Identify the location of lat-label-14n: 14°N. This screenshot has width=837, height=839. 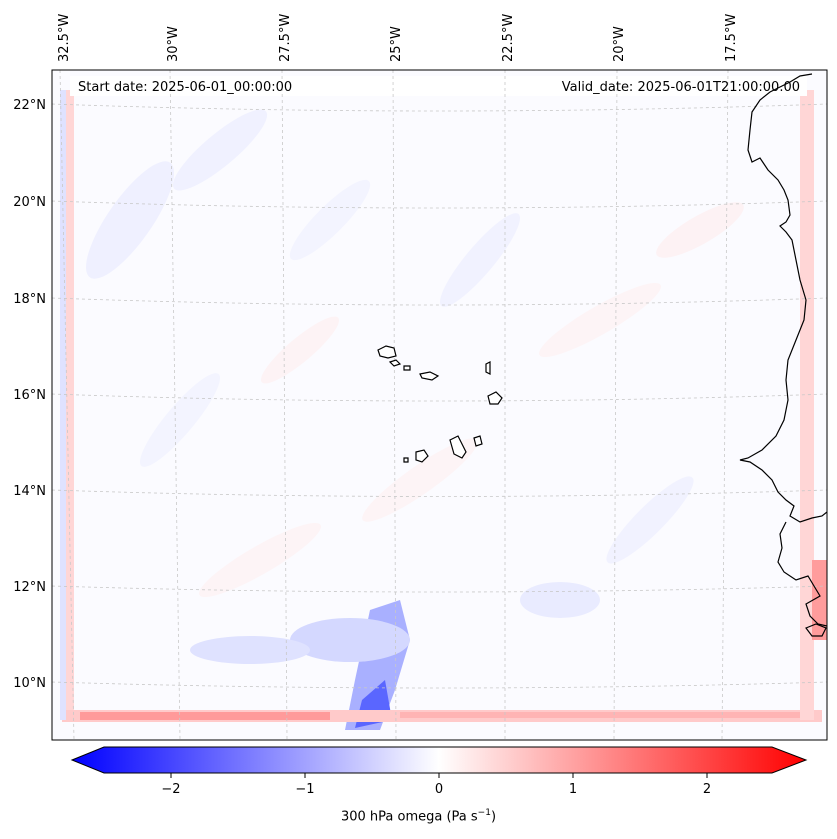
(29, 491).